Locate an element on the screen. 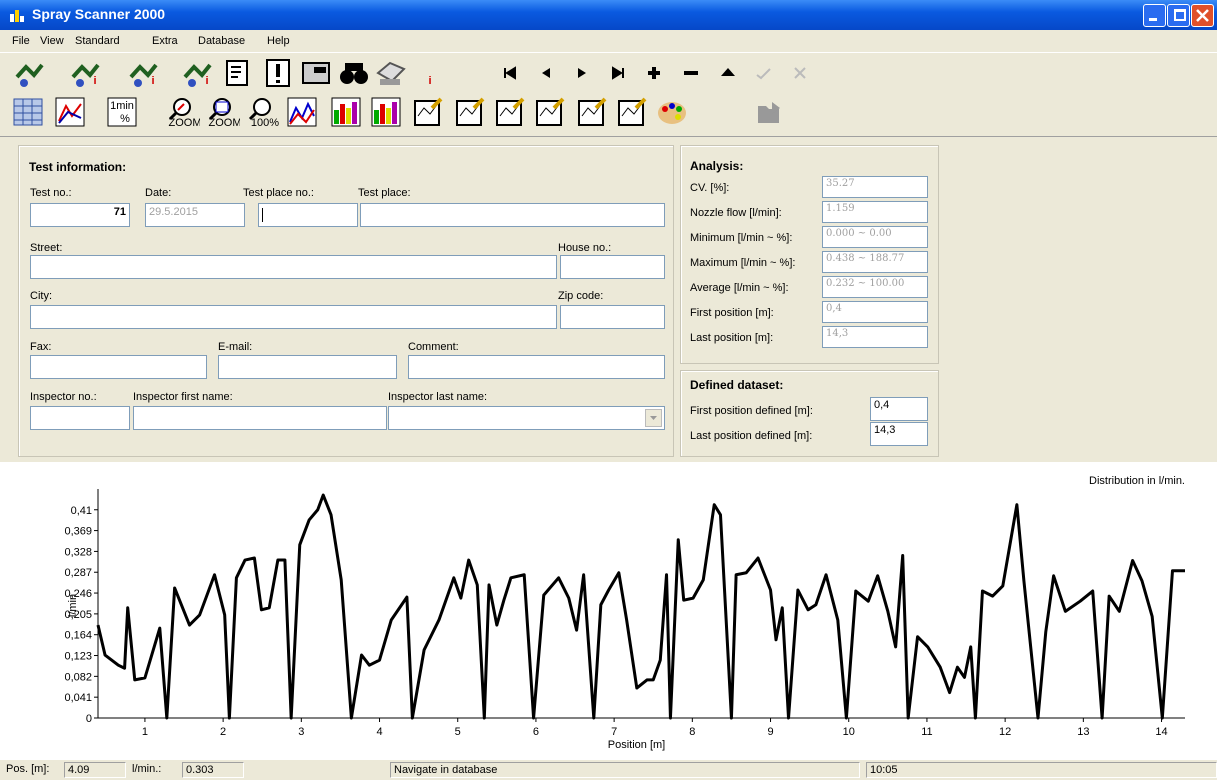 The height and width of the screenshot is (780, 1217). field-label: Date: is located at coordinates (158, 193).